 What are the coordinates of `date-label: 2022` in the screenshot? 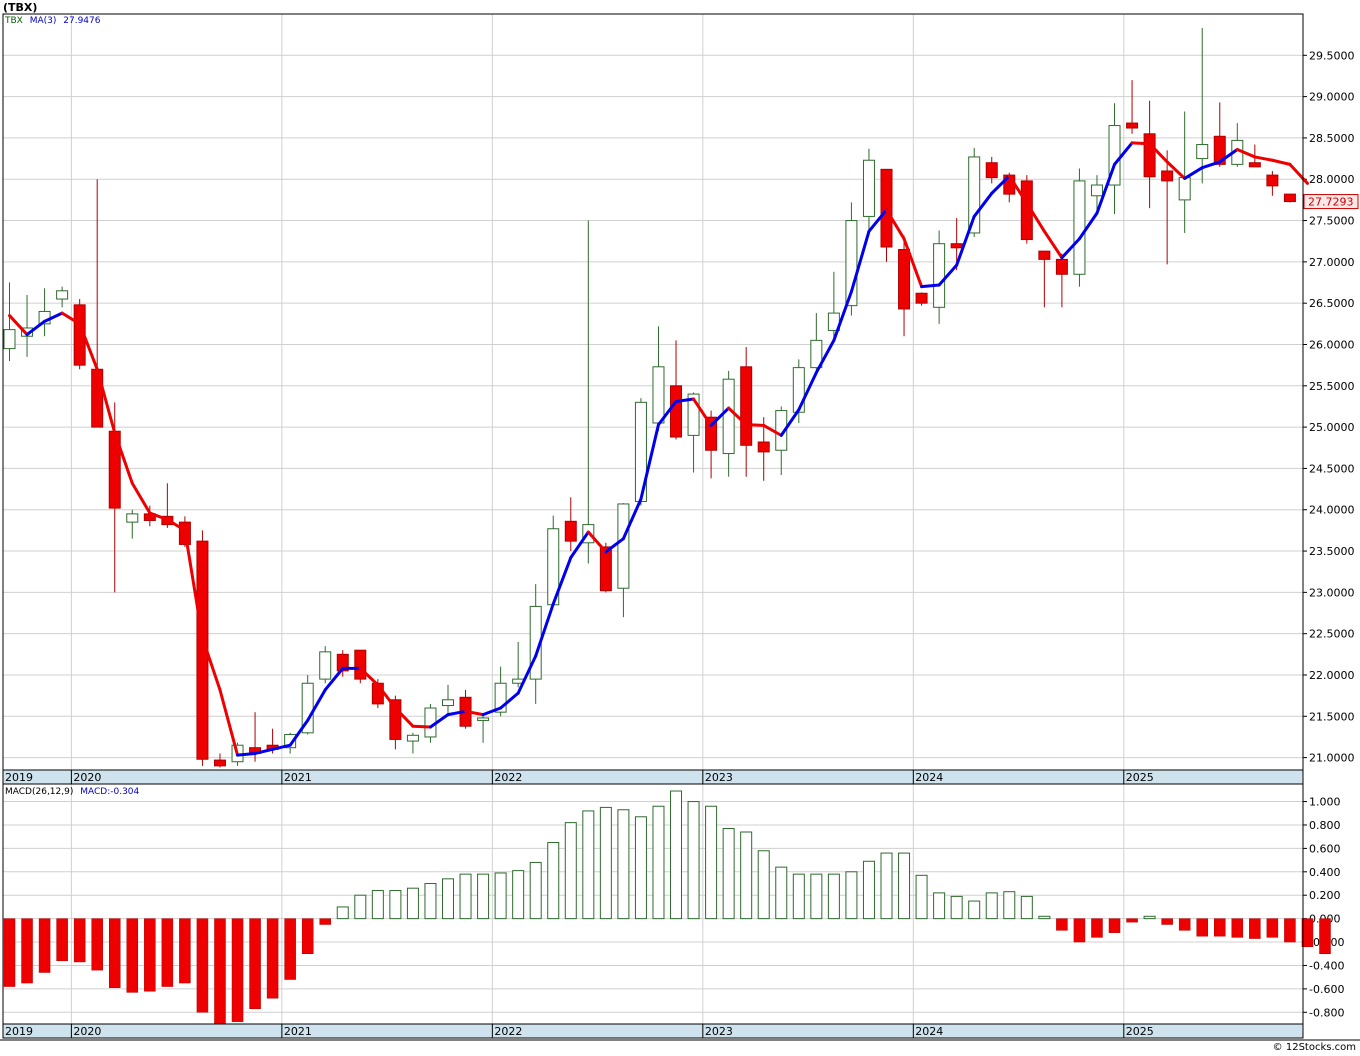 It's located at (508, 777).